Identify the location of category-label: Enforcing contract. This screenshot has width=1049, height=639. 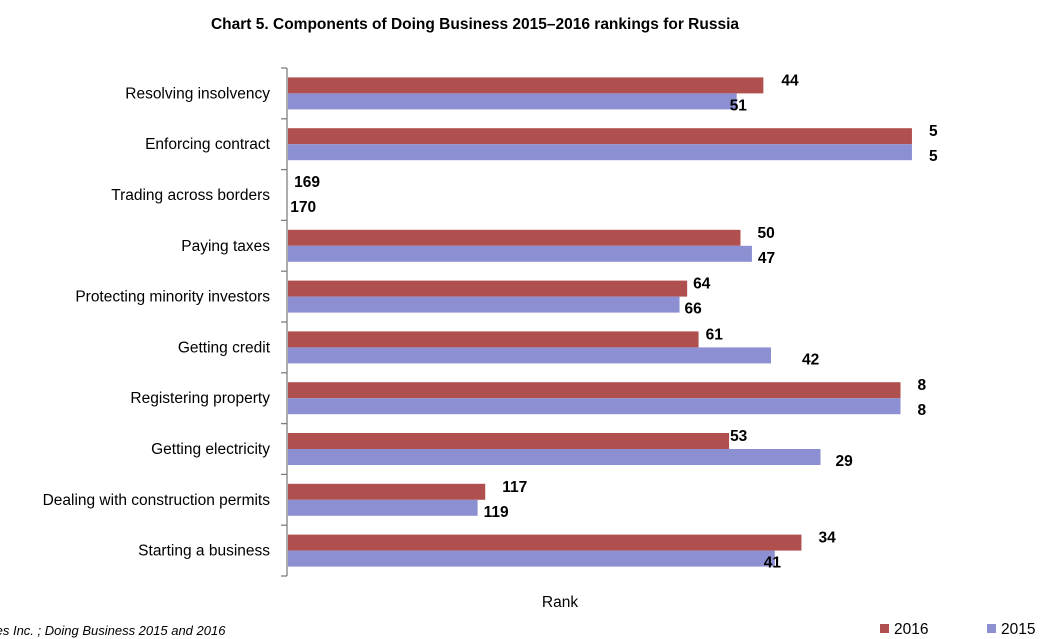
(208, 144).